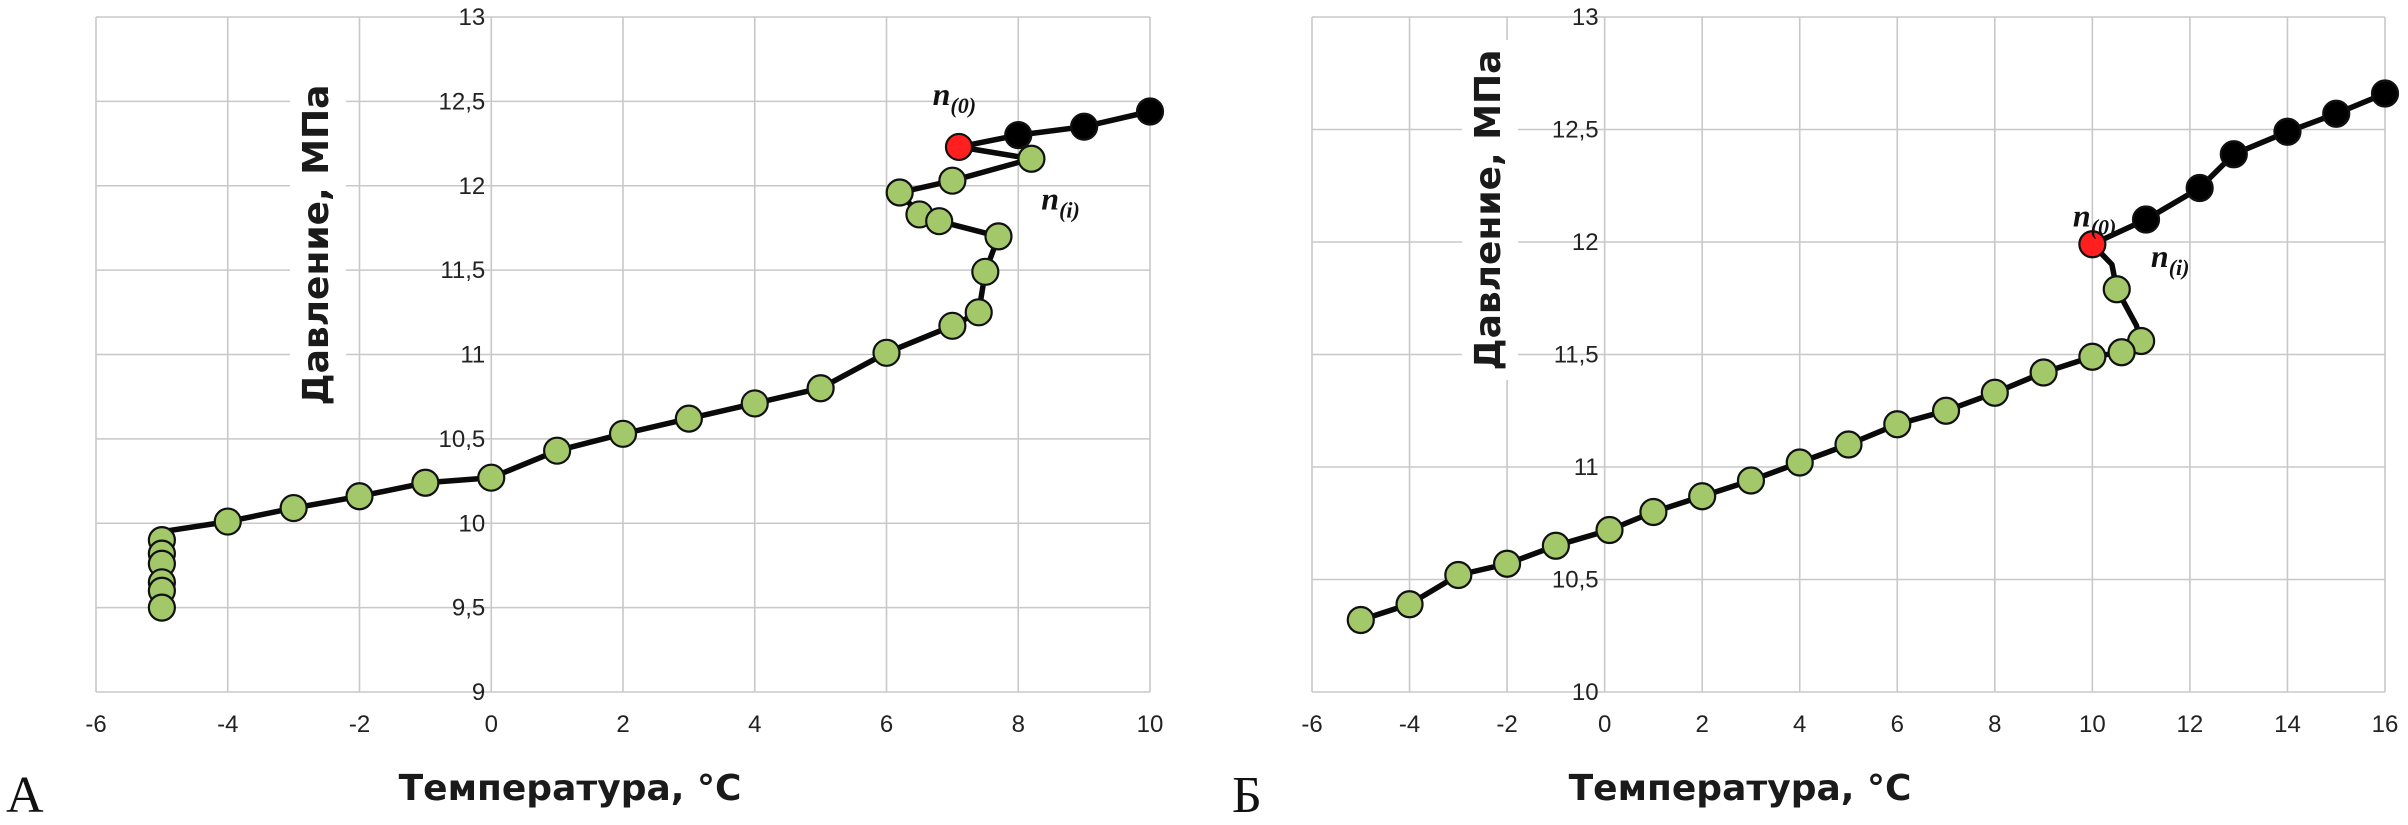 This screenshot has width=2408, height=825. I want to click on x-tick-label: 16, so click(2385, 724).